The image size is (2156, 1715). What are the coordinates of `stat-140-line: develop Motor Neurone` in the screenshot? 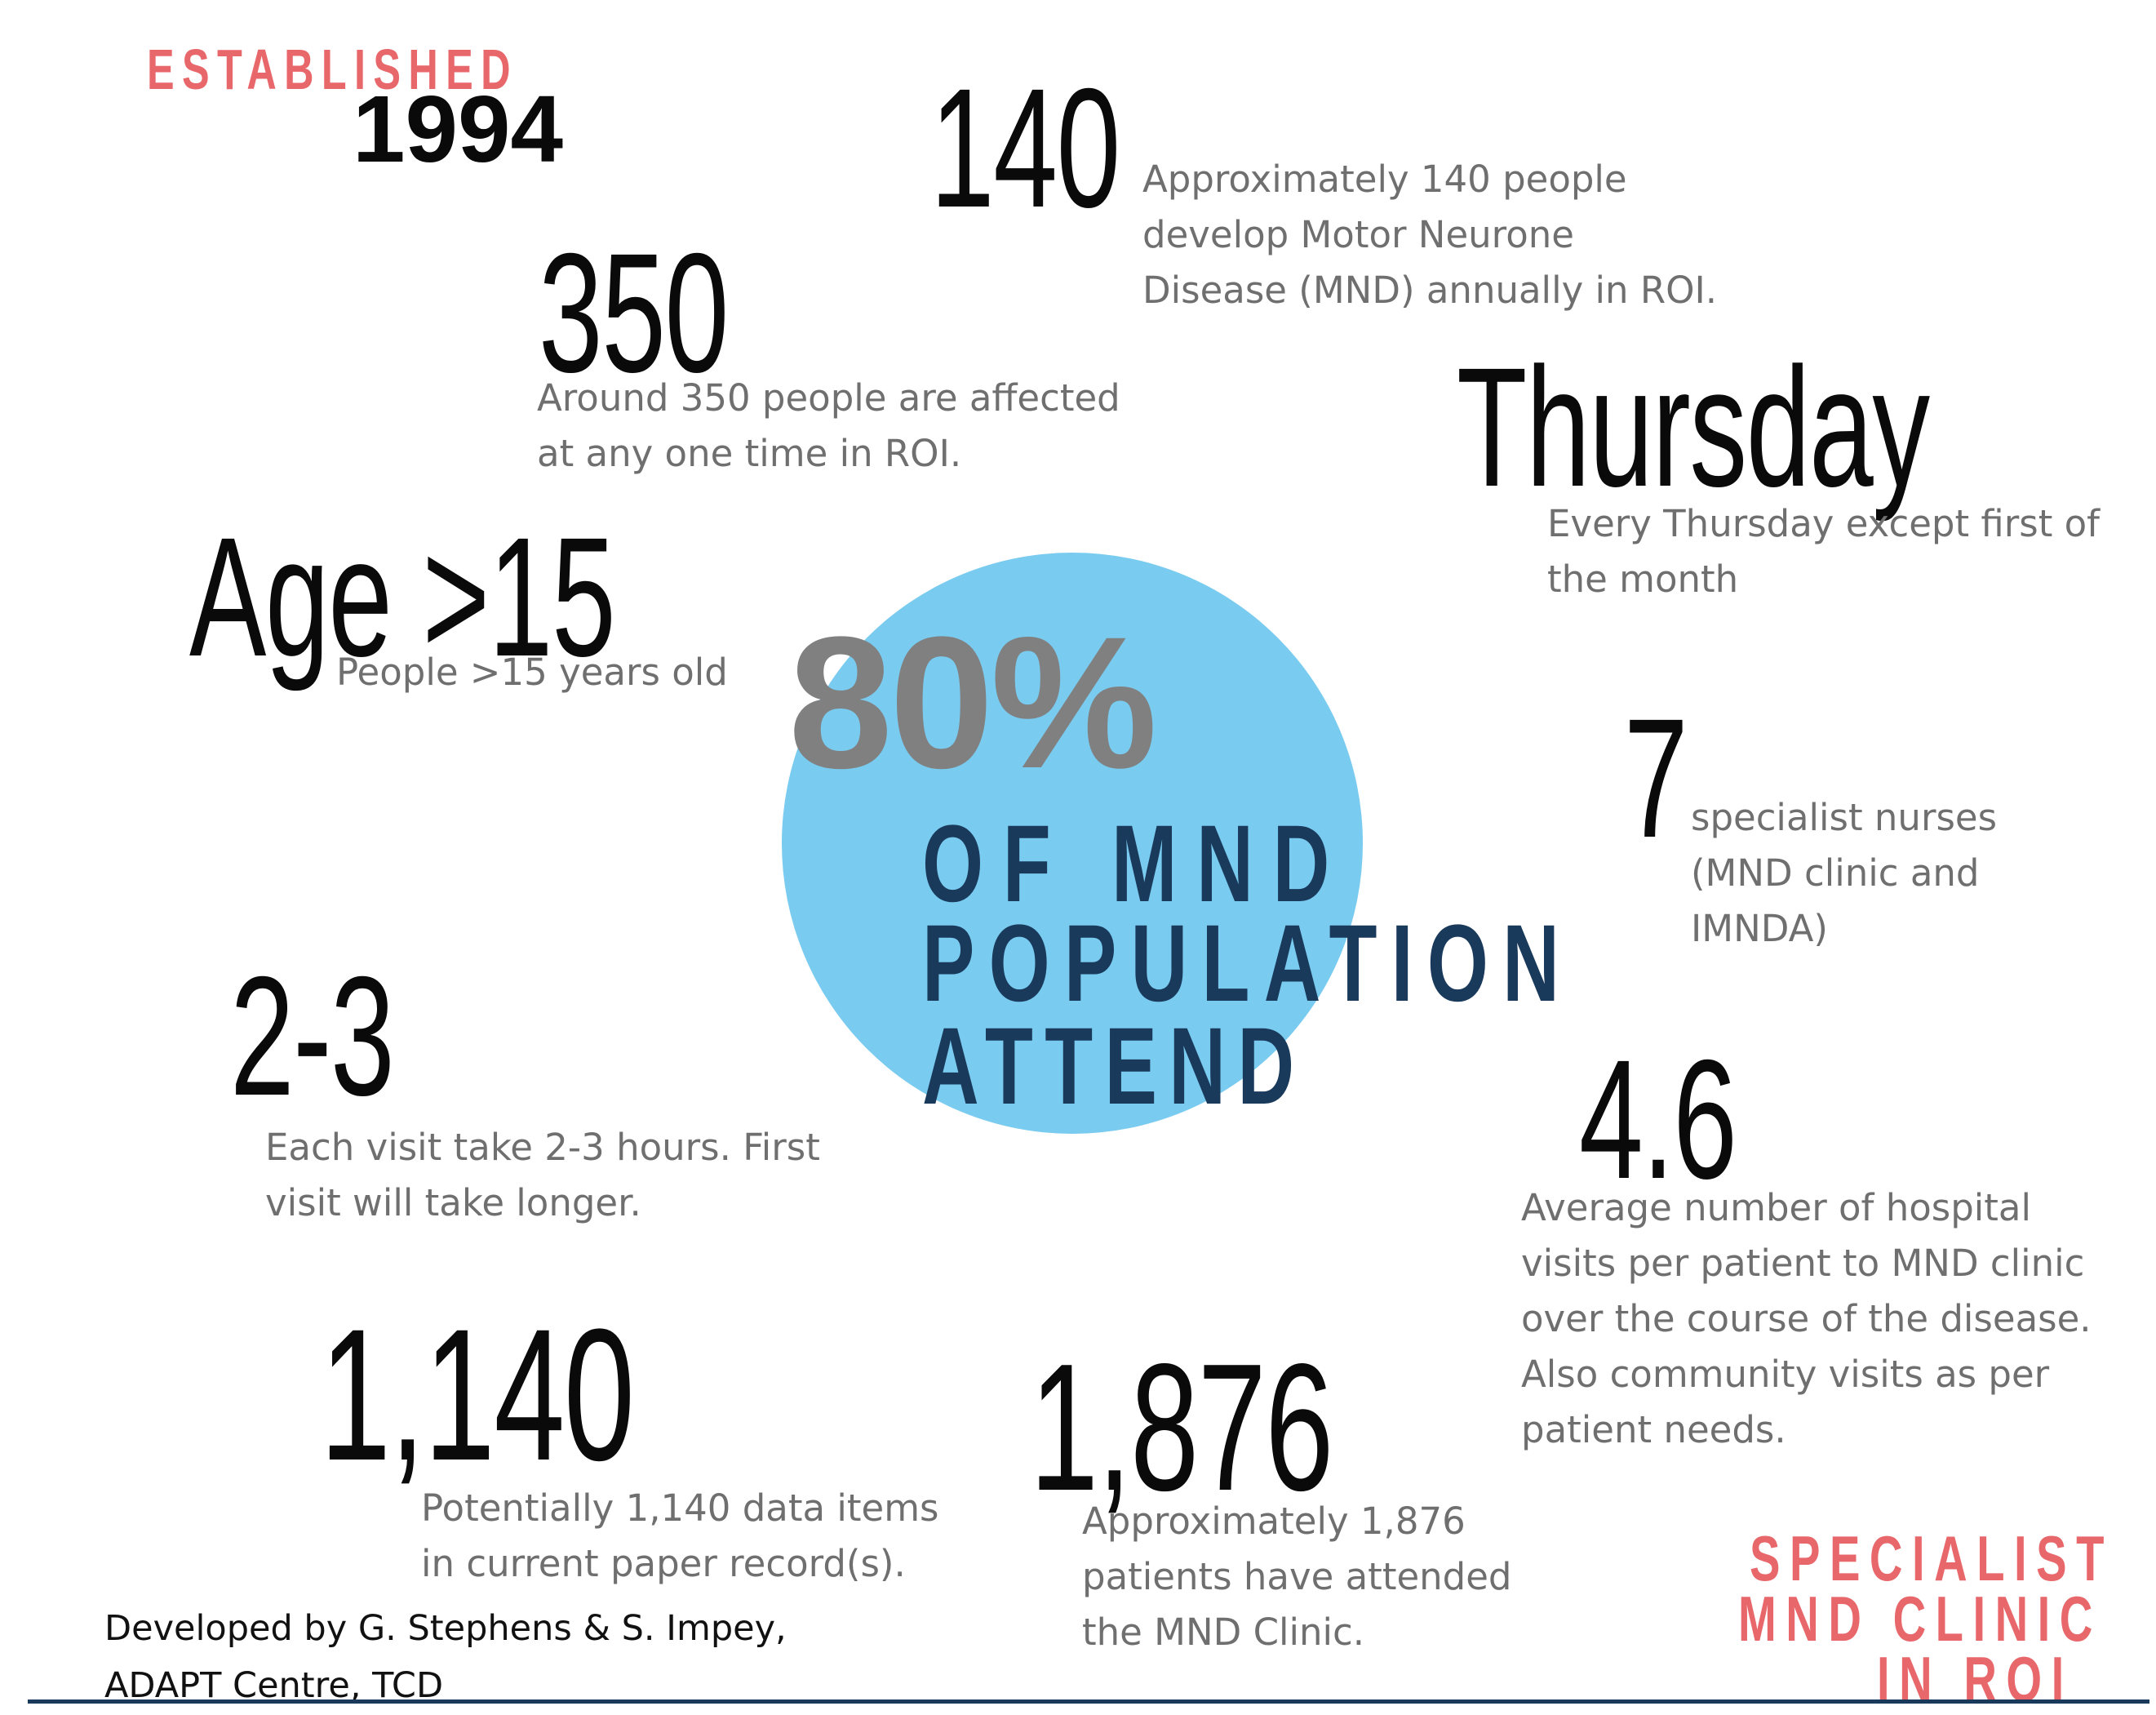 It's located at (1358, 234).